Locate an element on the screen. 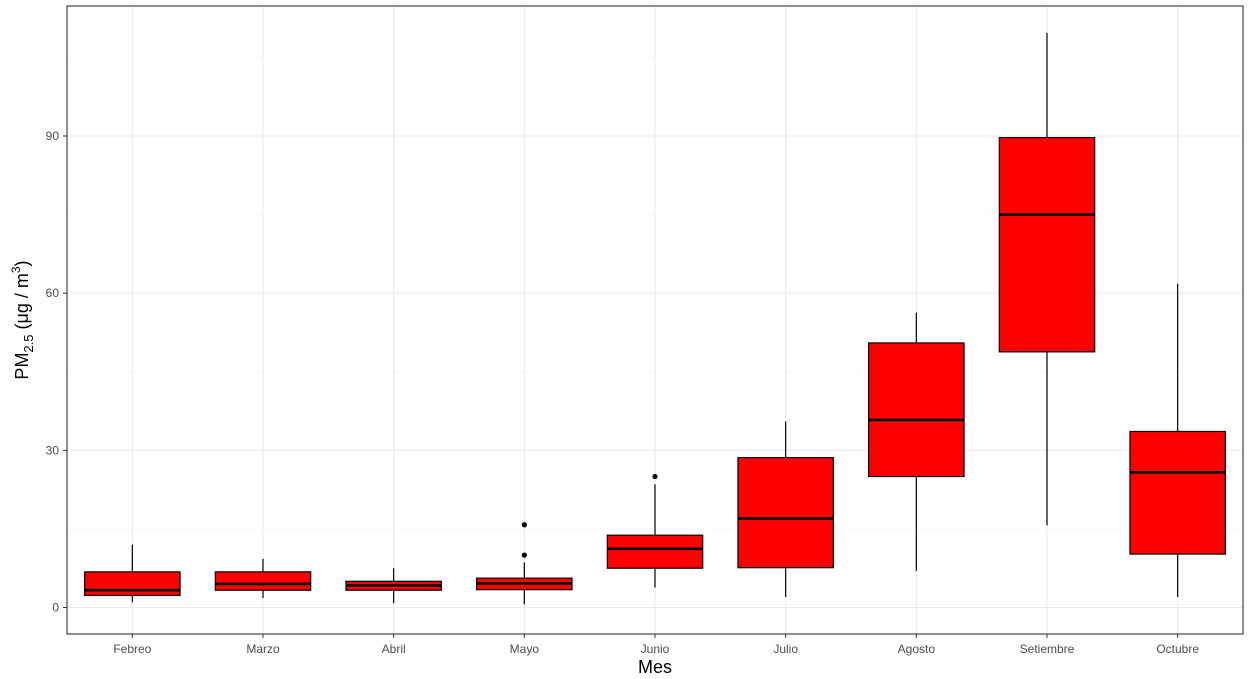 This screenshot has height=679, width=1255. y-tick-label: 0 is located at coordinates (55, 608).